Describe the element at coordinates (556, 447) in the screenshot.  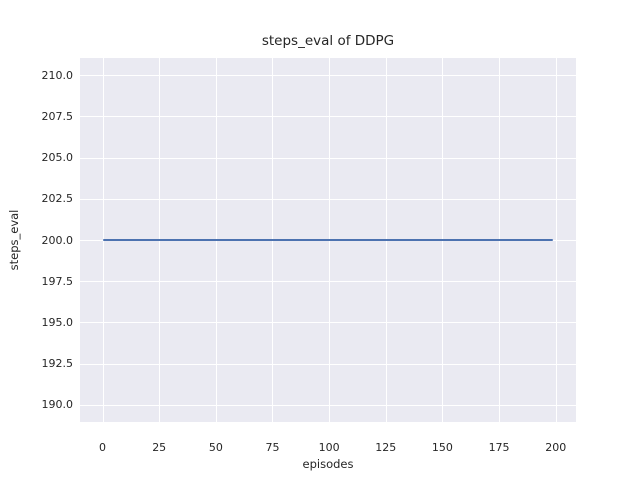
I see `x-tick-label: 200` at that location.